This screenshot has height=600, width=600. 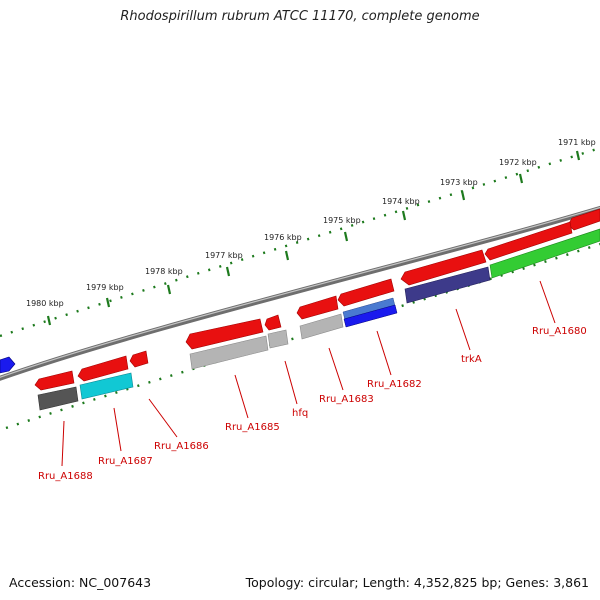 I want to click on cds-bar-rru-a1688, so click(x=58, y=398).